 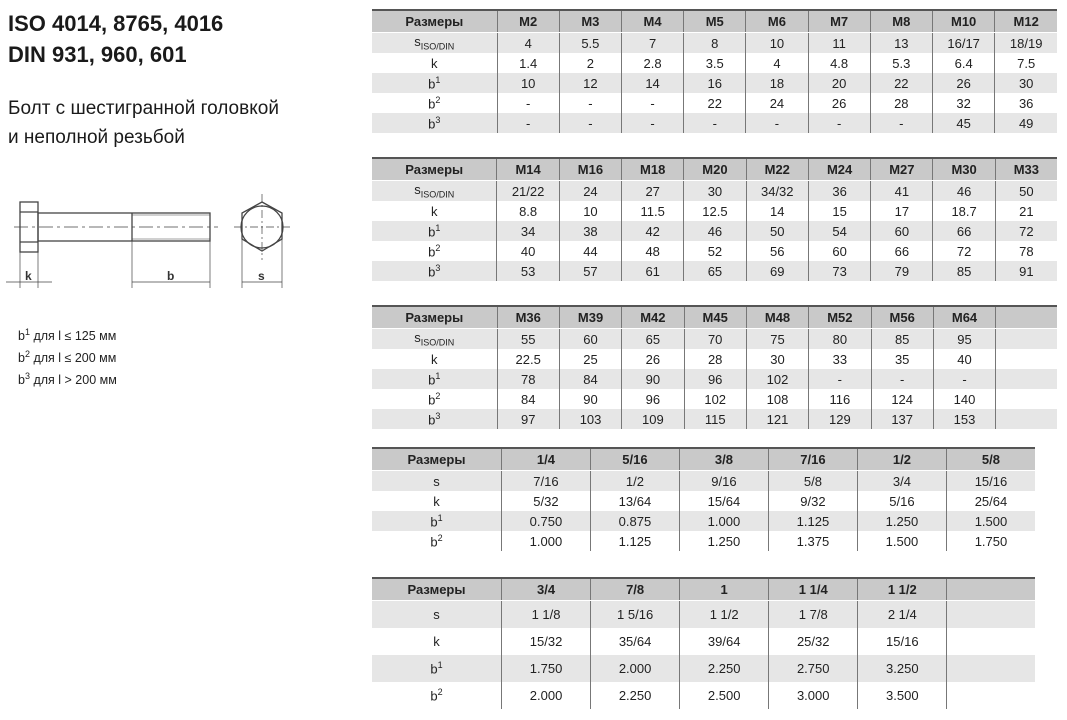 I want to click on table-cell: 60, so click(x=901, y=231).